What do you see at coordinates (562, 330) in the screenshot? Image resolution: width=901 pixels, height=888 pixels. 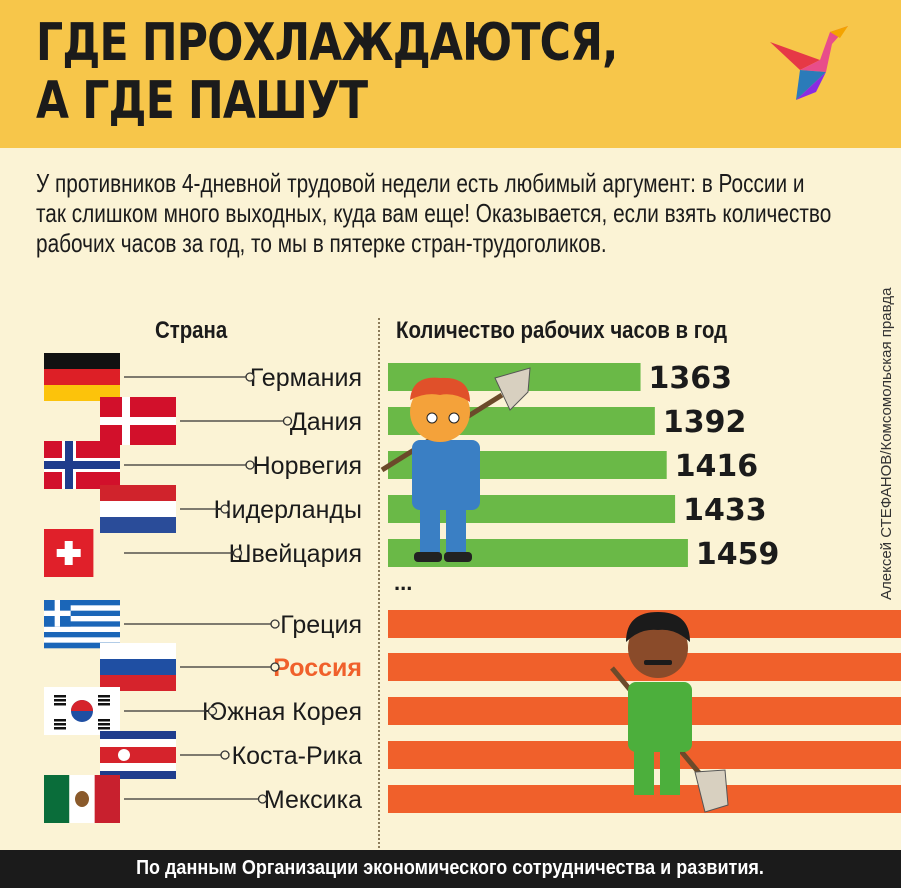 I see `column-header-hours: Количество рабочих часов в год` at bounding box center [562, 330].